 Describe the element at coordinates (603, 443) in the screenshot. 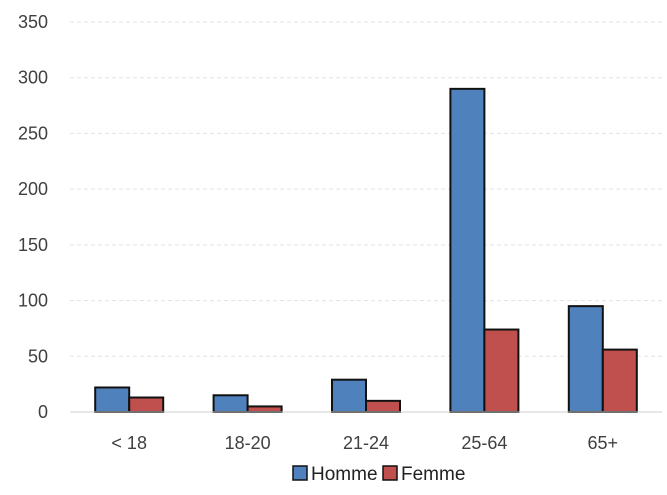

I see `x-category-label: 65+` at that location.